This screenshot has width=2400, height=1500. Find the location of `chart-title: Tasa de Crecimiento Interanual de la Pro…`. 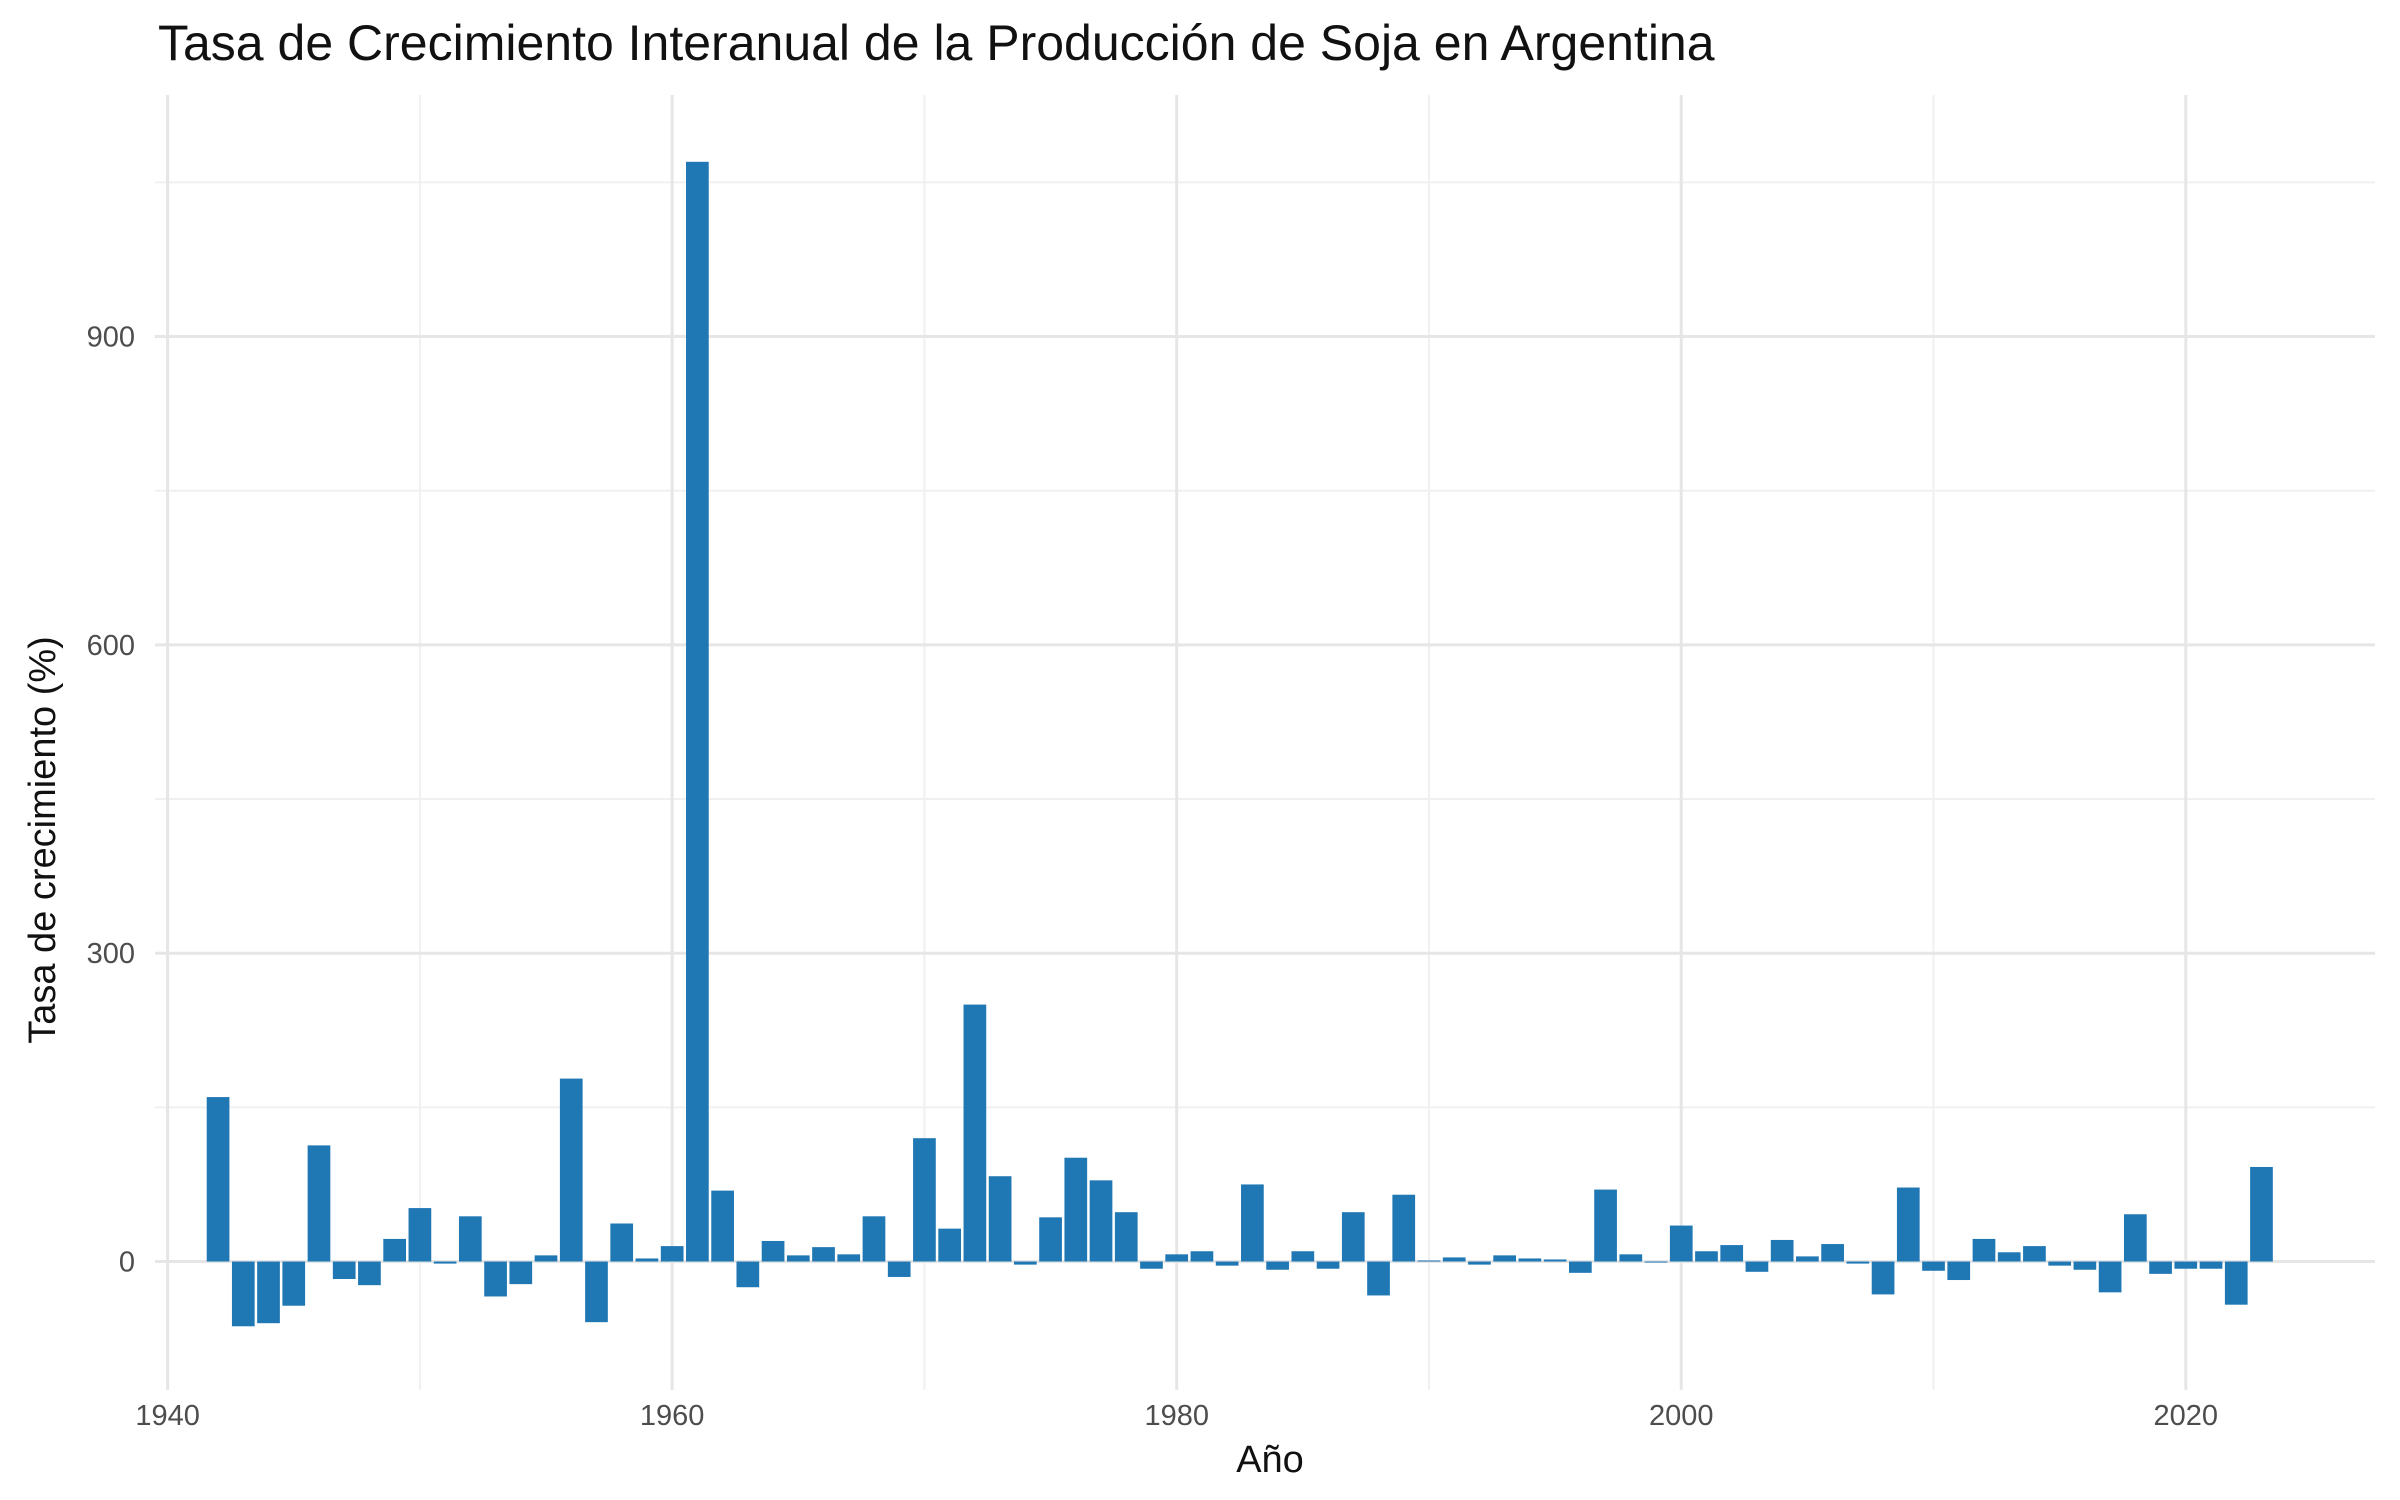

chart-title: Tasa de Crecimiento Interanual de la Pro… is located at coordinates (936, 43).